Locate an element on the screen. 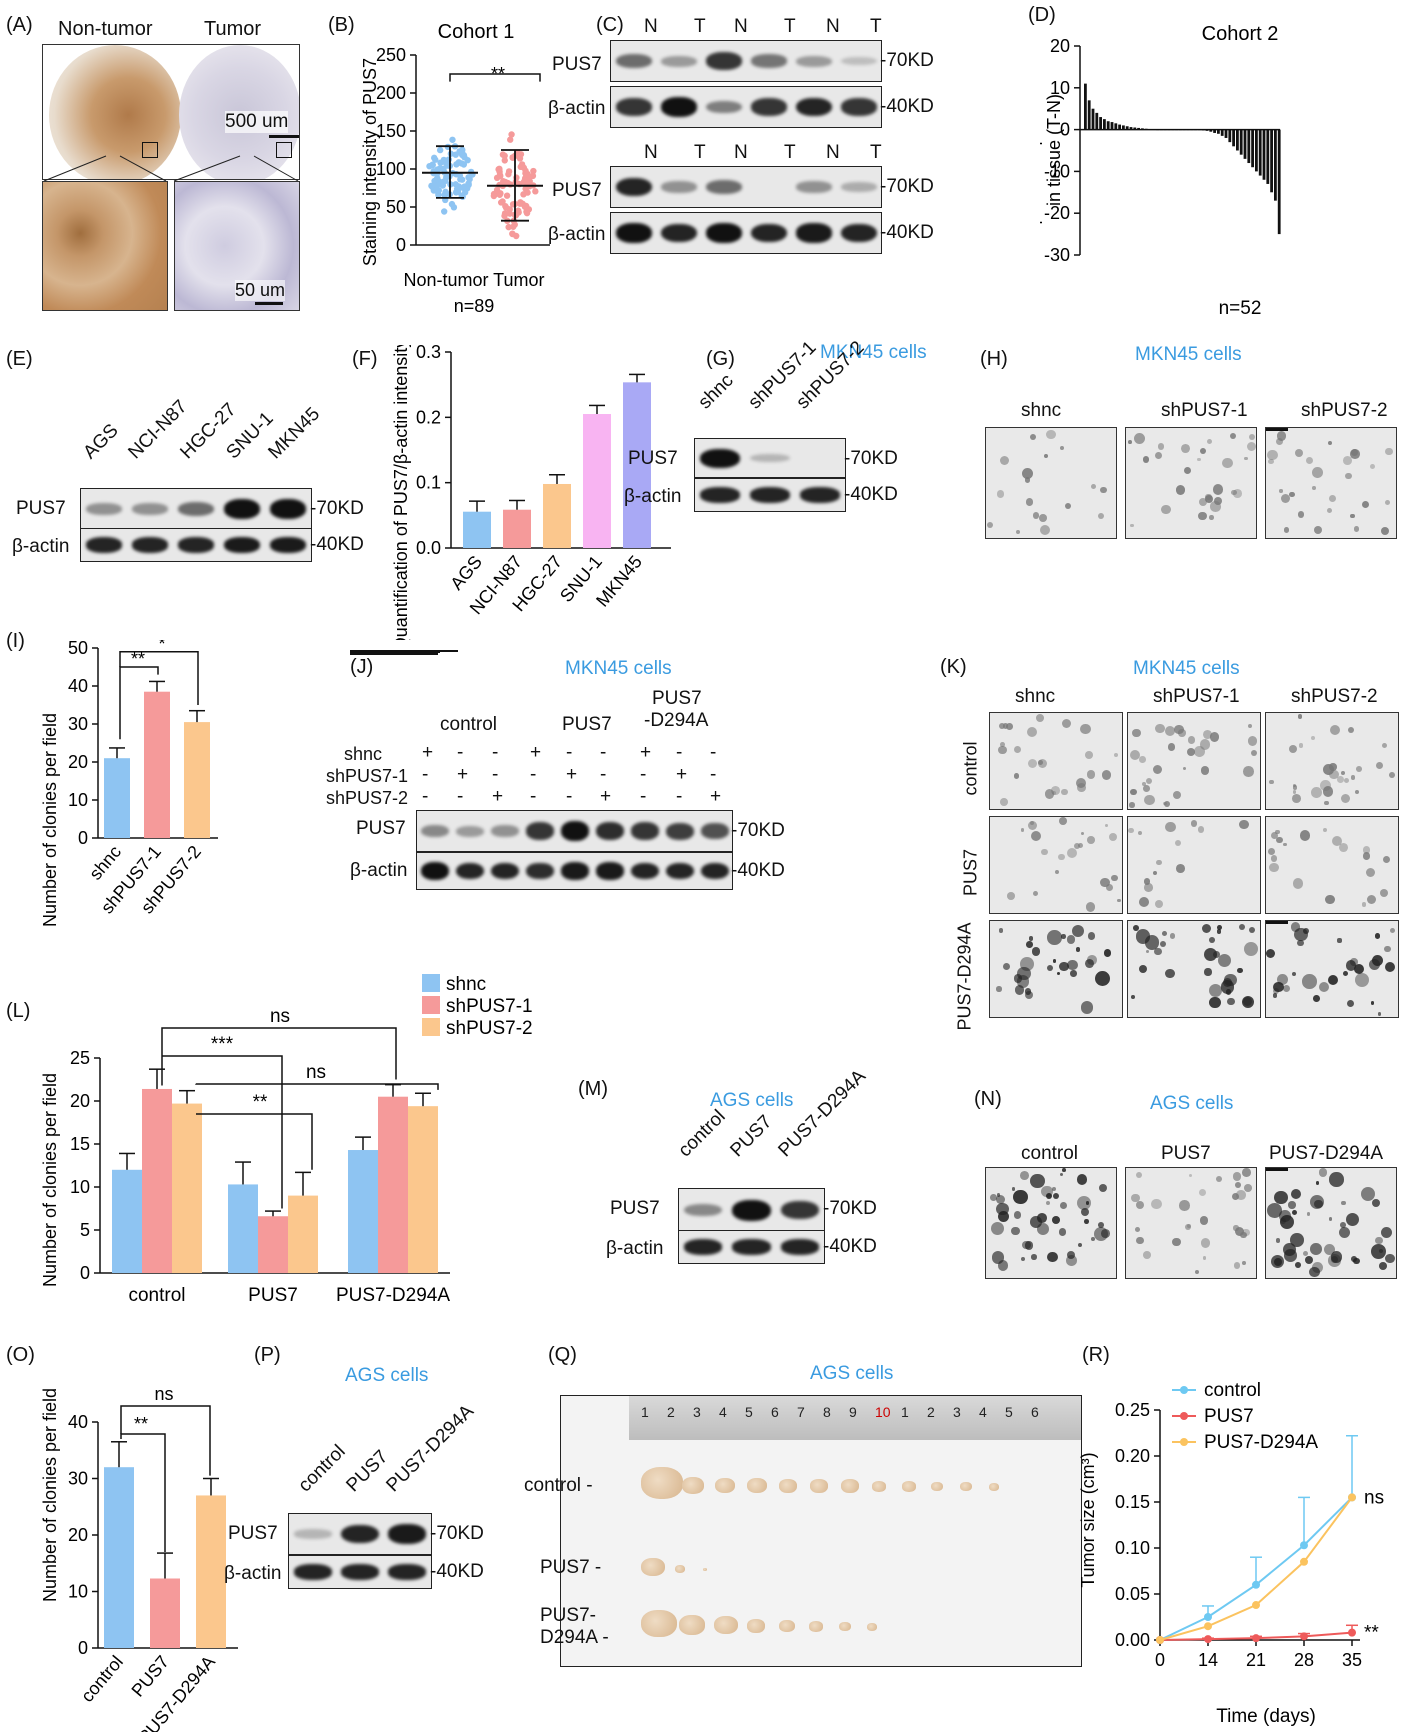  panel-label-j: (J) is located at coordinates (362, 667).